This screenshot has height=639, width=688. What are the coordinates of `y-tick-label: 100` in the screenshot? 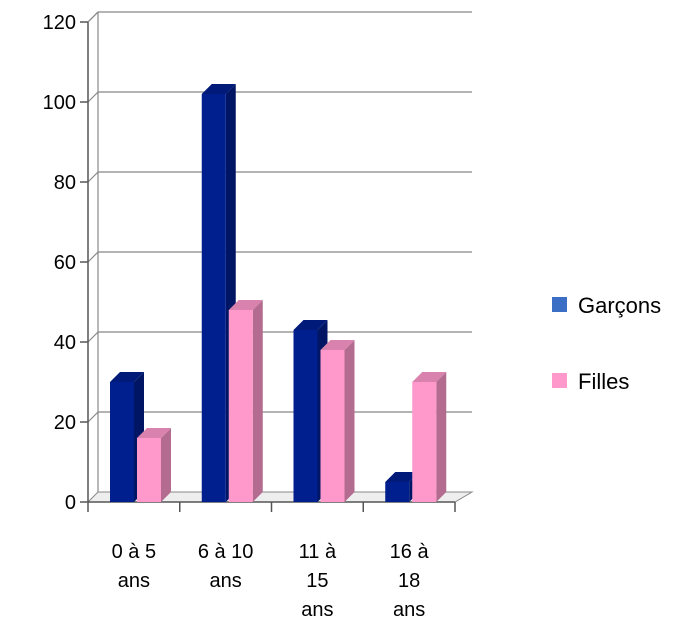 It's located at (59, 103).